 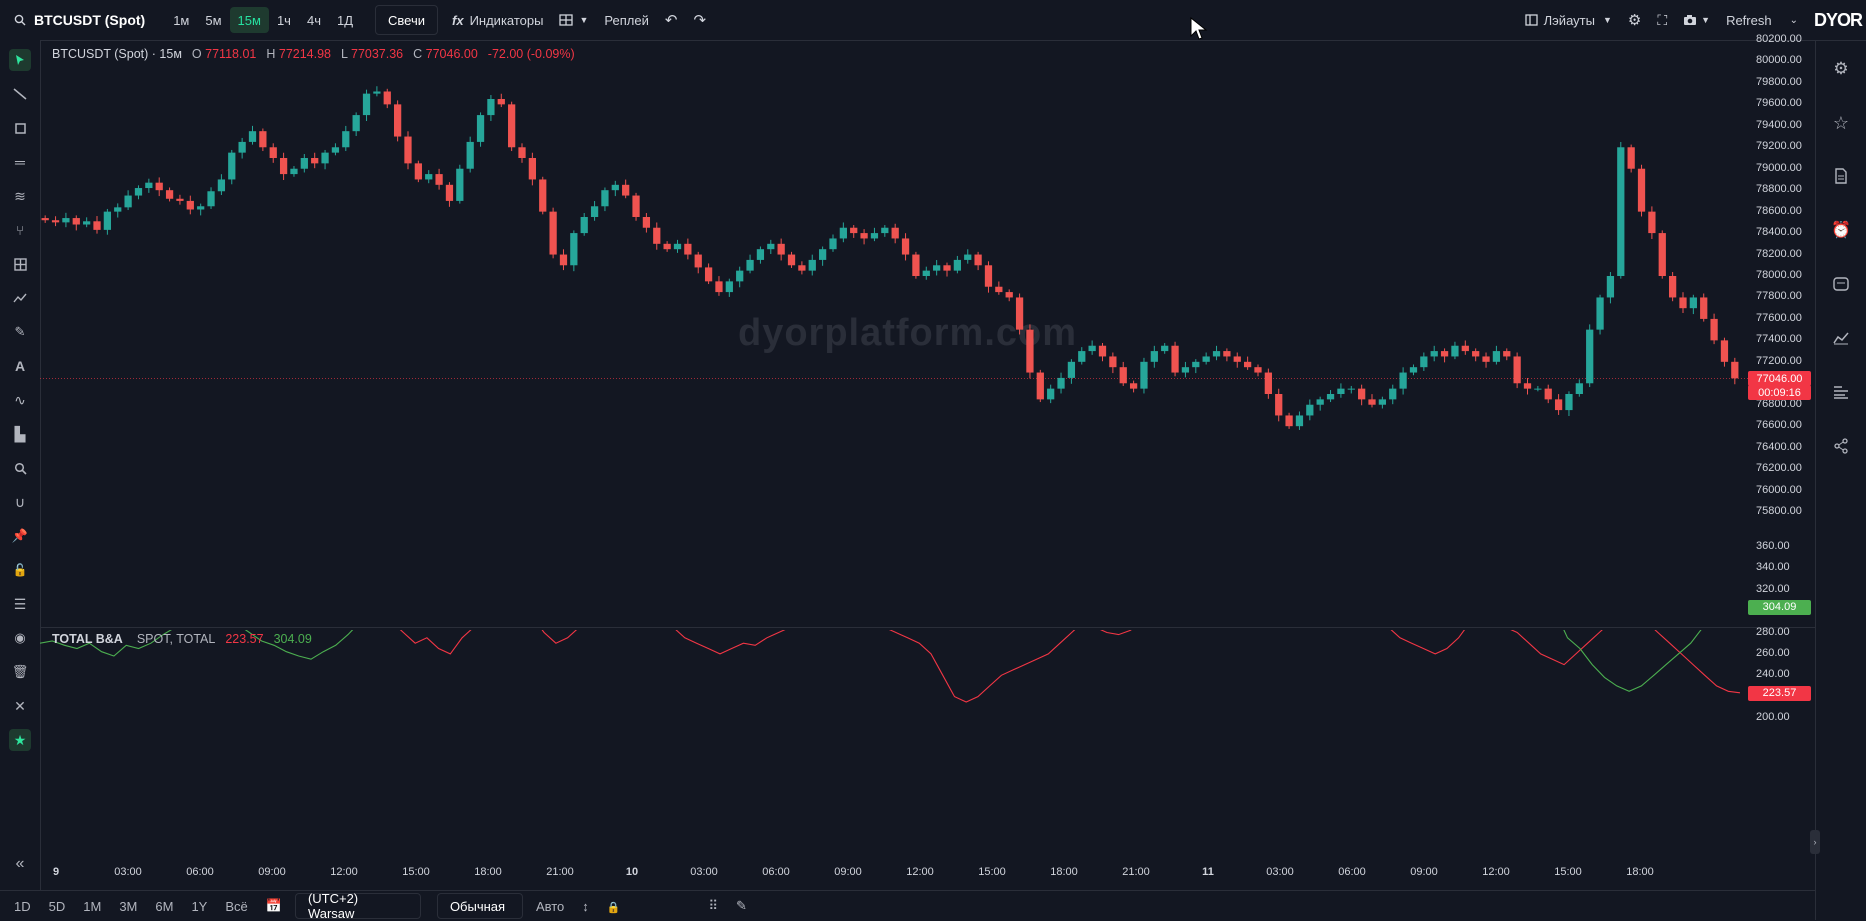 I want to click on resize-axis-button: ↕, so click(x=585, y=906).